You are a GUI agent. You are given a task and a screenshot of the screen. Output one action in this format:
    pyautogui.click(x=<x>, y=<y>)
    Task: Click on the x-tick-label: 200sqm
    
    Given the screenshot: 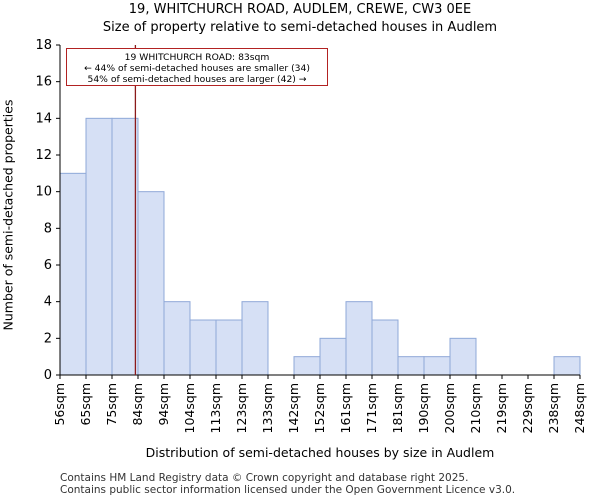 What is the action you would take?
    pyautogui.click(x=449, y=408)
    